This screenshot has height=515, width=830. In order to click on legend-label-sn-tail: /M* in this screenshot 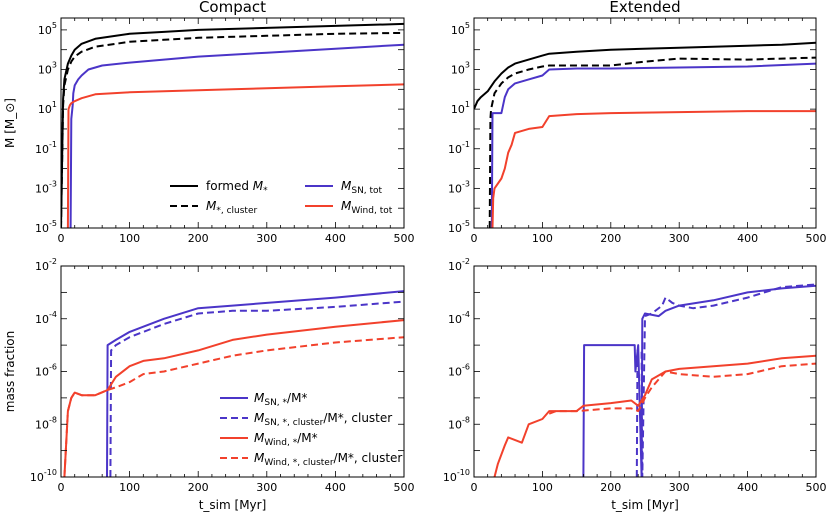, I will do `click(297, 398)`.